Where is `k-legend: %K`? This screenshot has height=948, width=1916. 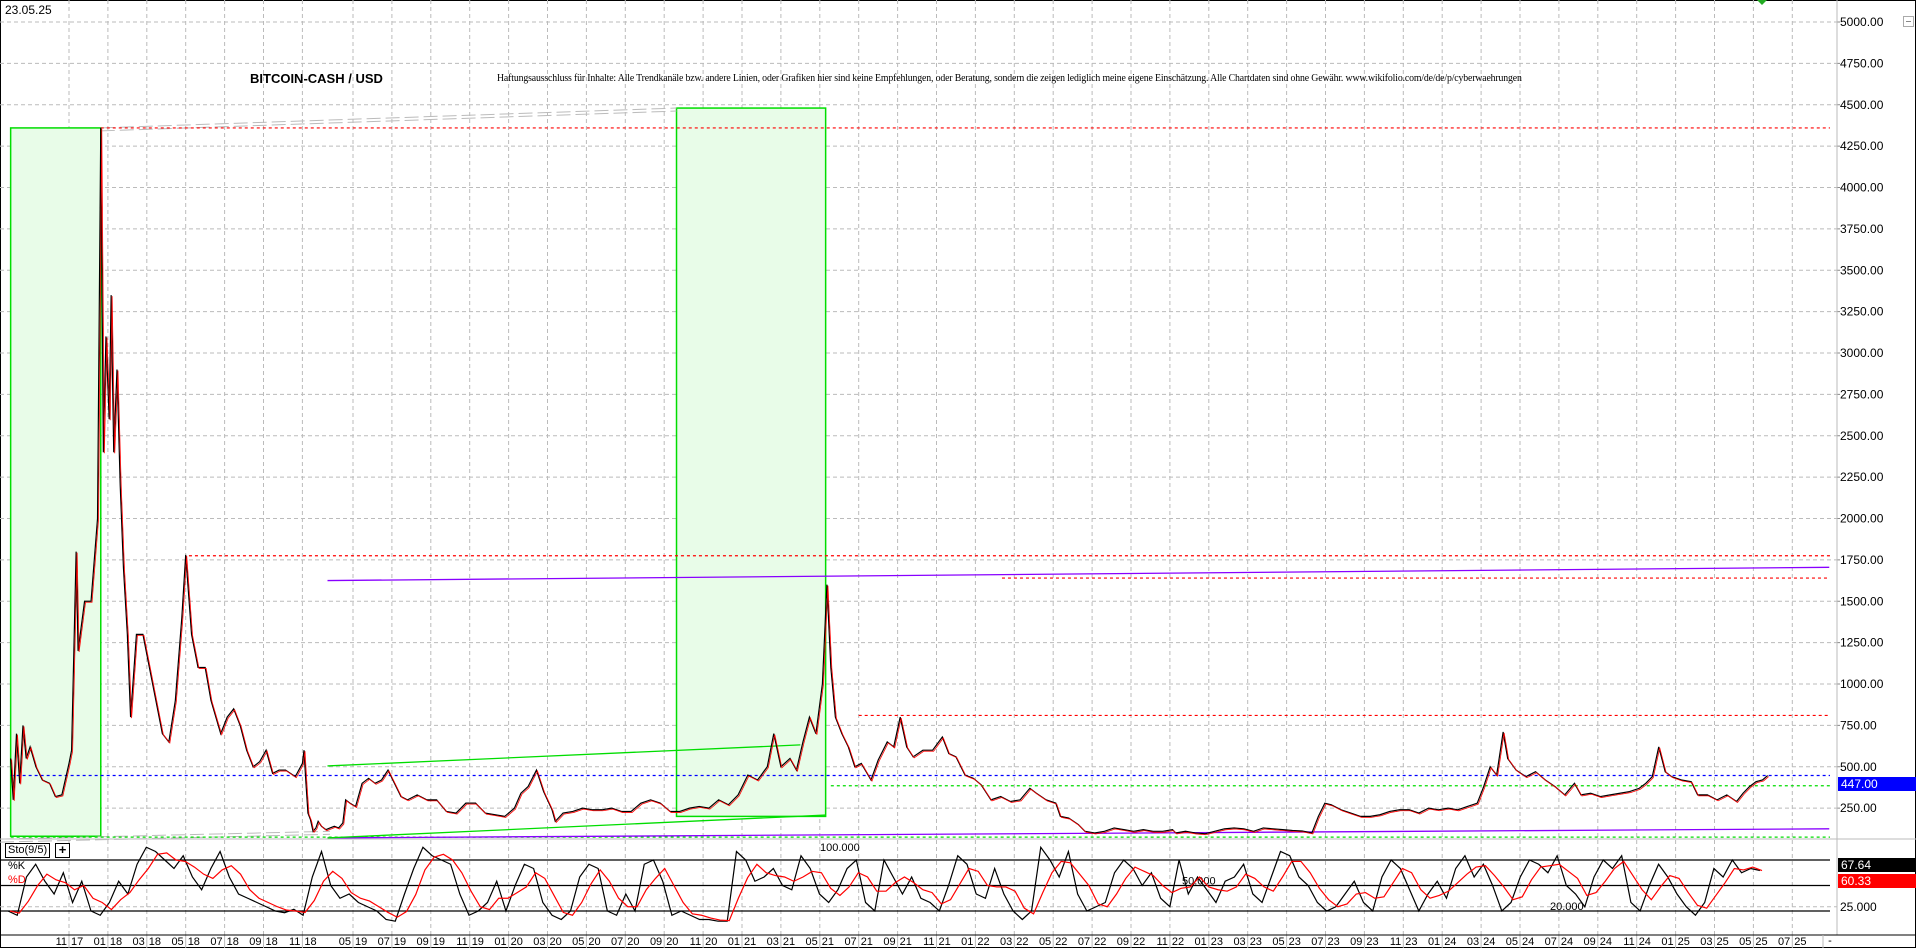
k-legend: %K is located at coordinates (17, 866).